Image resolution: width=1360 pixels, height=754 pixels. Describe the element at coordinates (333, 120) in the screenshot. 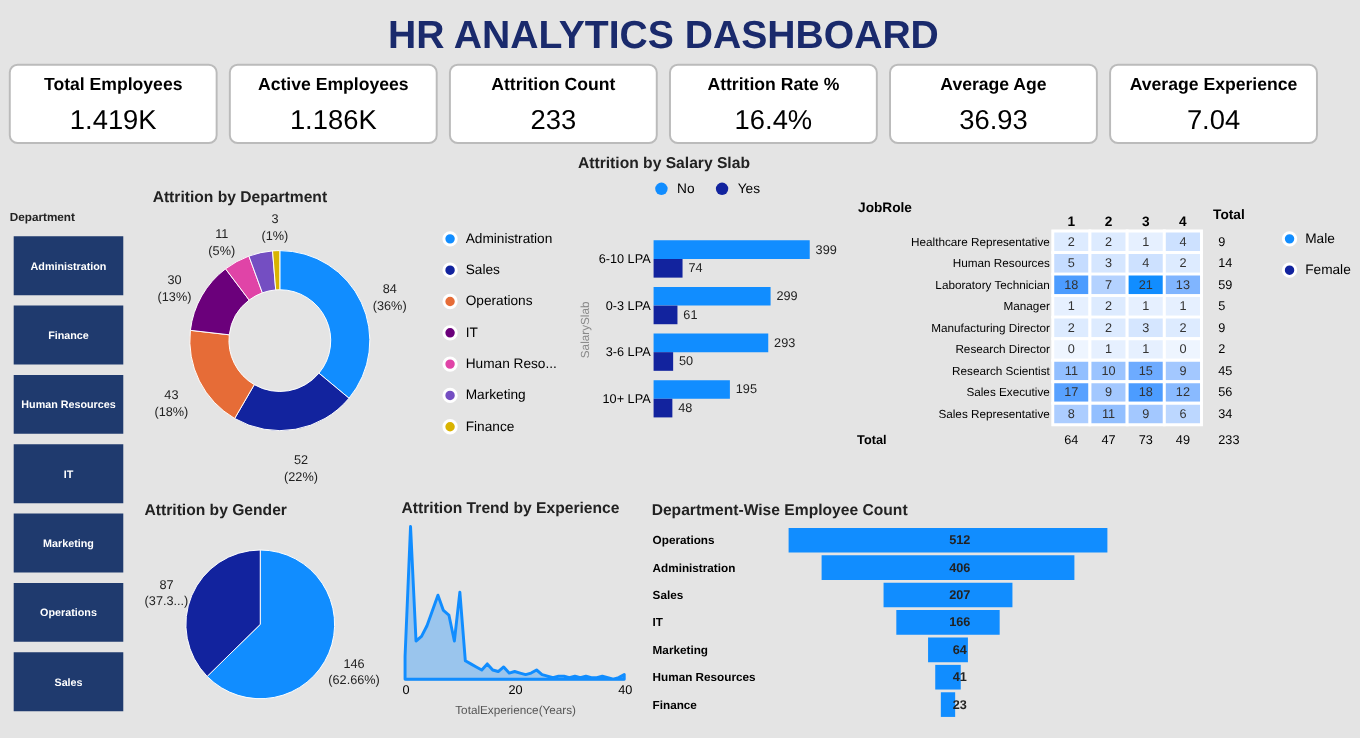

I see `text: 1.186K` at that location.